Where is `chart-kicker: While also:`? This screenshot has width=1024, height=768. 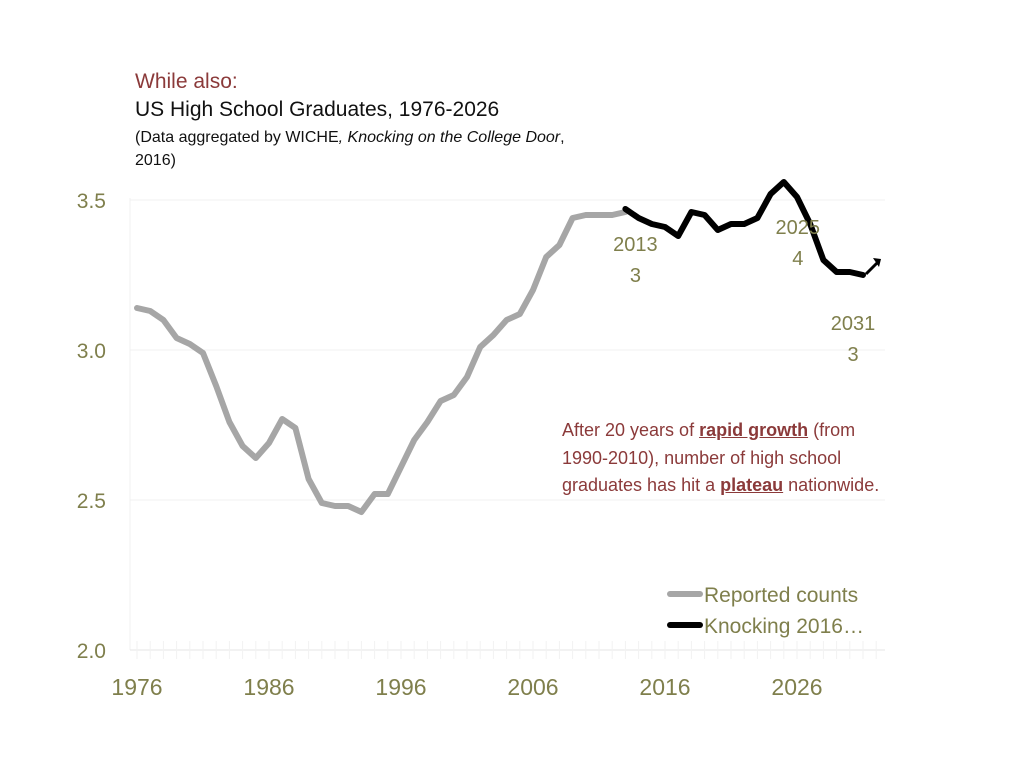
chart-kicker: While also: is located at coordinates (186, 81).